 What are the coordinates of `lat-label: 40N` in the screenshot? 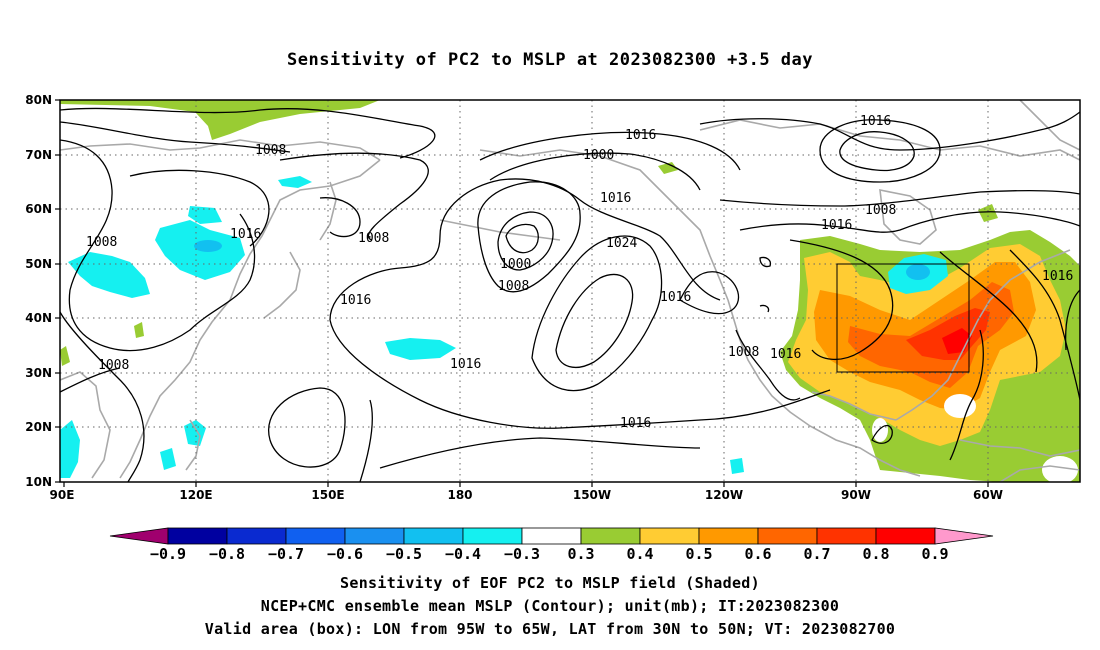 It's located at (38, 318).